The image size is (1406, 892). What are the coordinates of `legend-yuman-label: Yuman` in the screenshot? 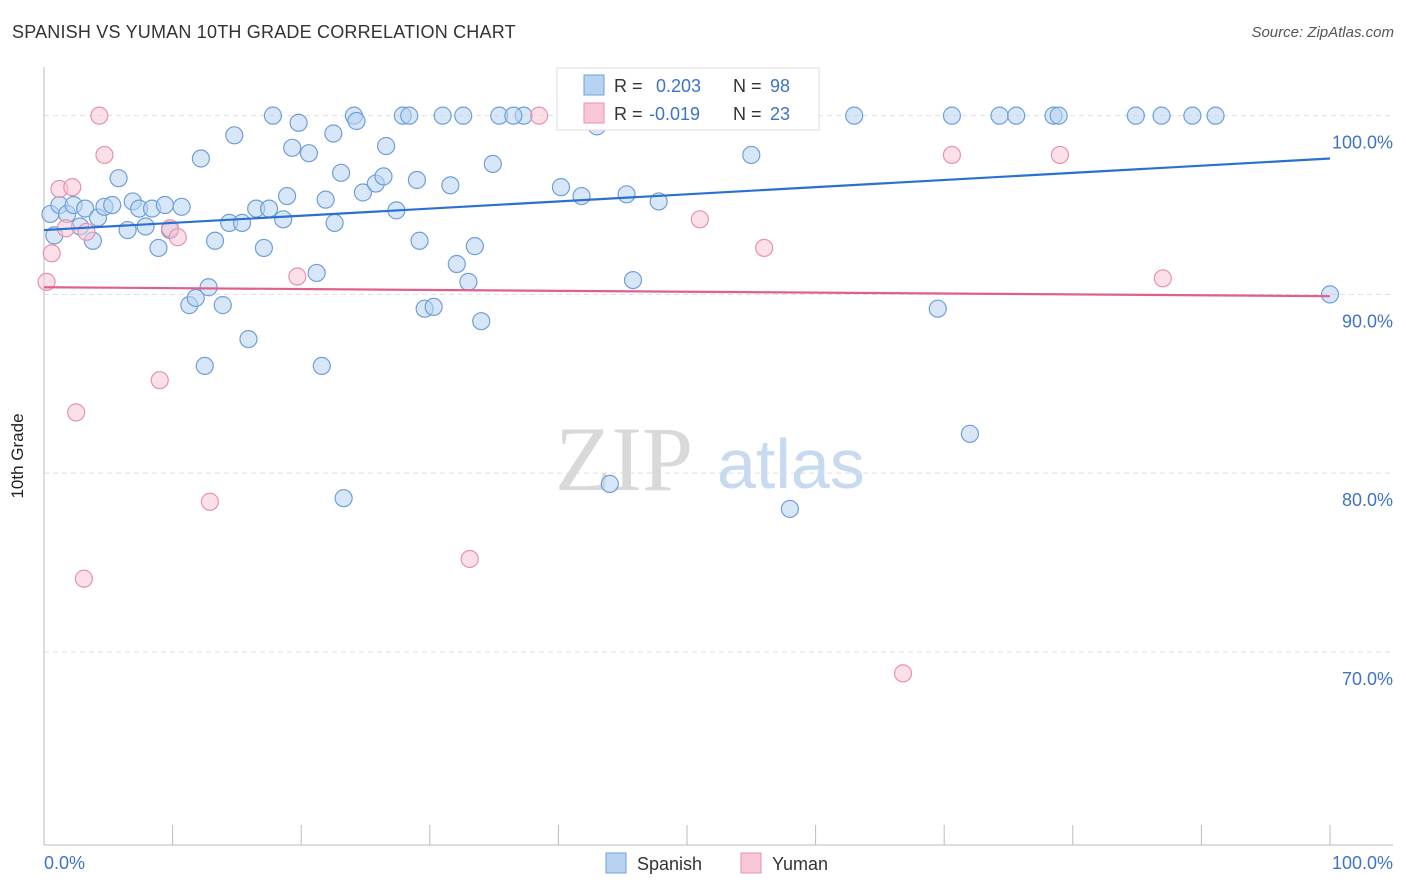 It's located at (800, 864).